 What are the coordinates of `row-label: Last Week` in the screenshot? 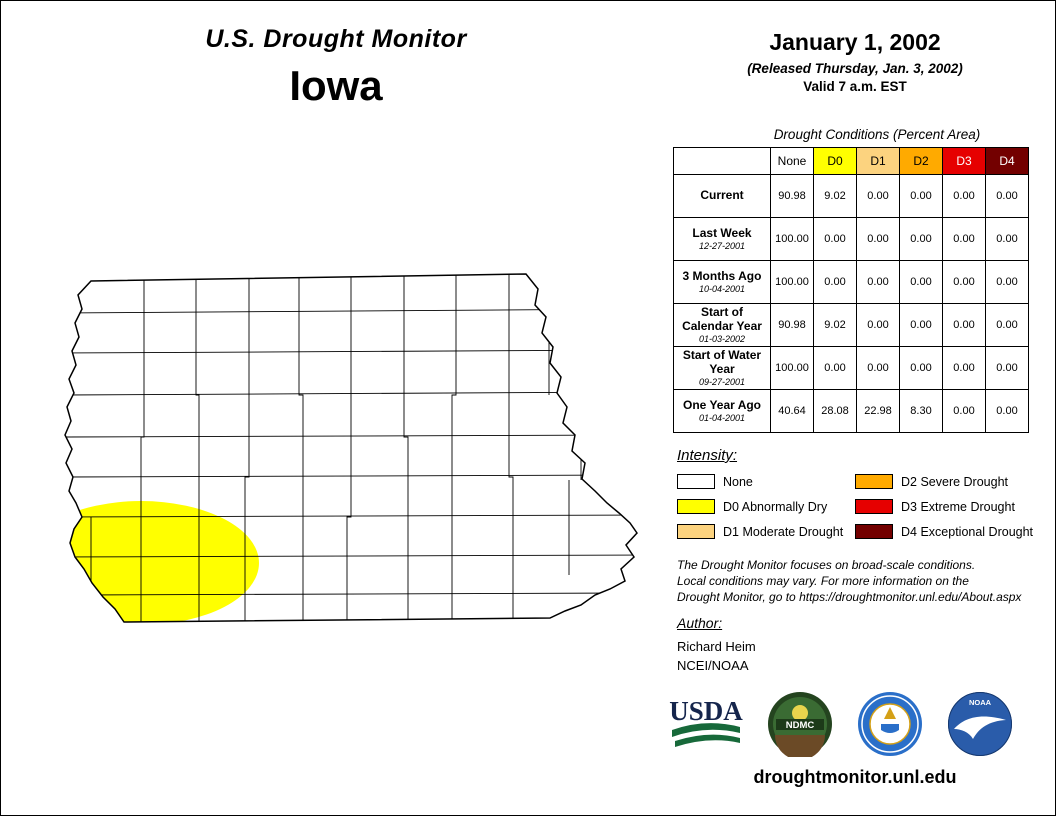 It's located at (722, 232).